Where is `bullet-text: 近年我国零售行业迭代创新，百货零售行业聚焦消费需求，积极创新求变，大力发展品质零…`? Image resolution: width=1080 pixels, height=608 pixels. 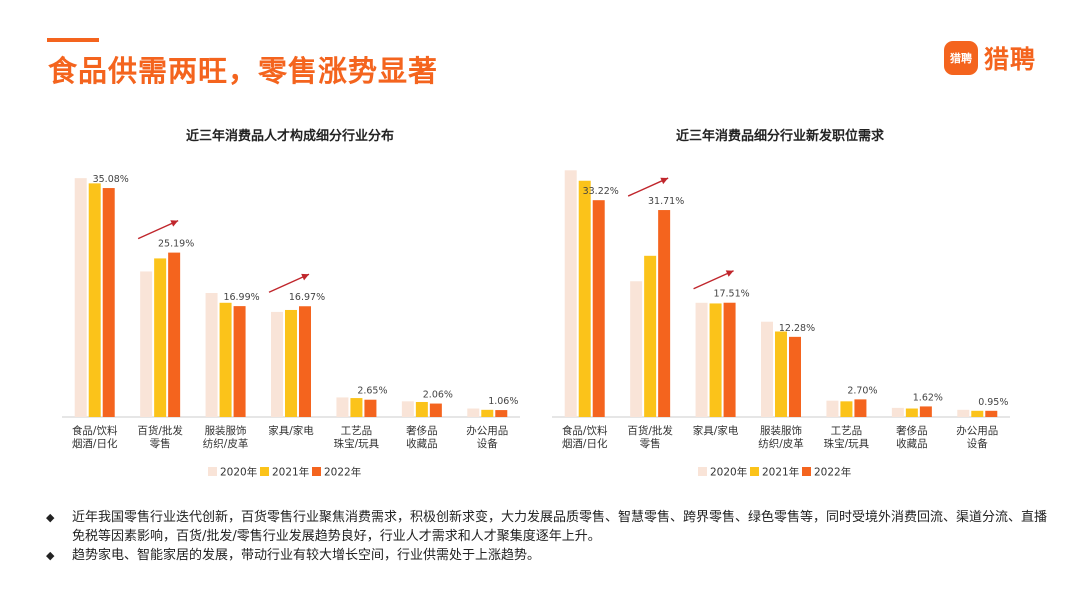
bullet-text: 近年我国零售行业迭代创新，百货零售行业聚焦消费需求，积极创新求变，大力发展品质零… is located at coordinates (560, 527).